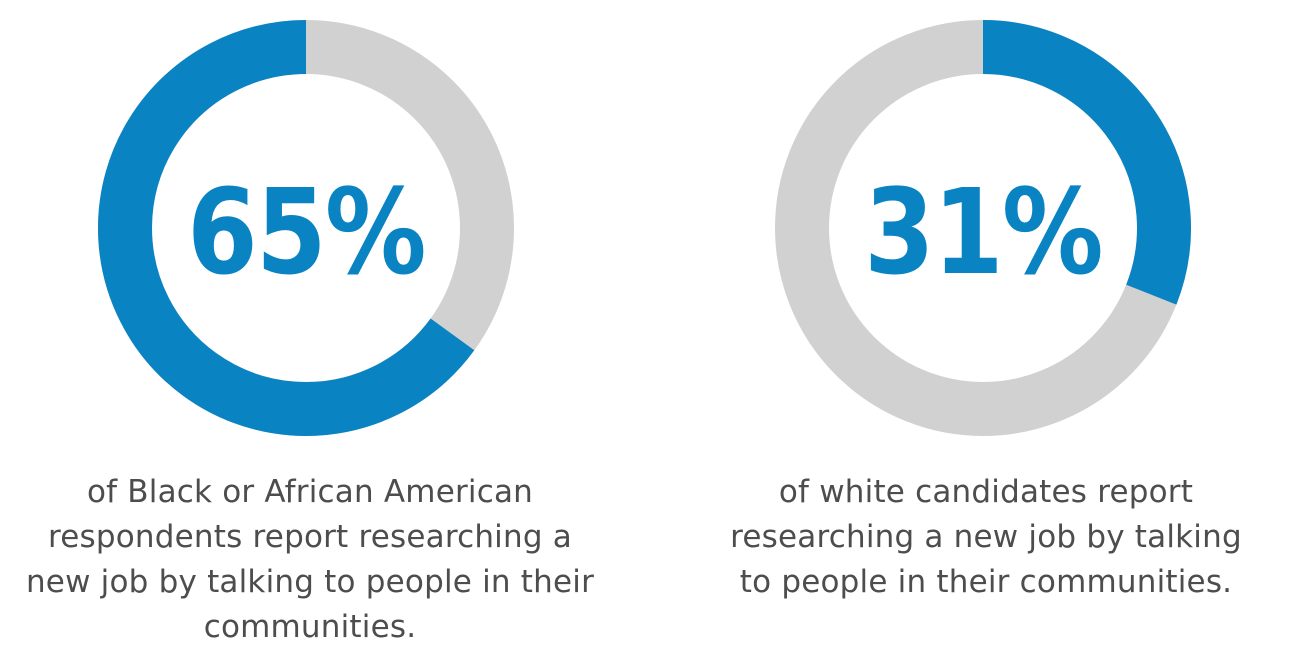  What do you see at coordinates (986, 492) in the screenshot?
I see `caption-line: of white candidates report` at bounding box center [986, 492].